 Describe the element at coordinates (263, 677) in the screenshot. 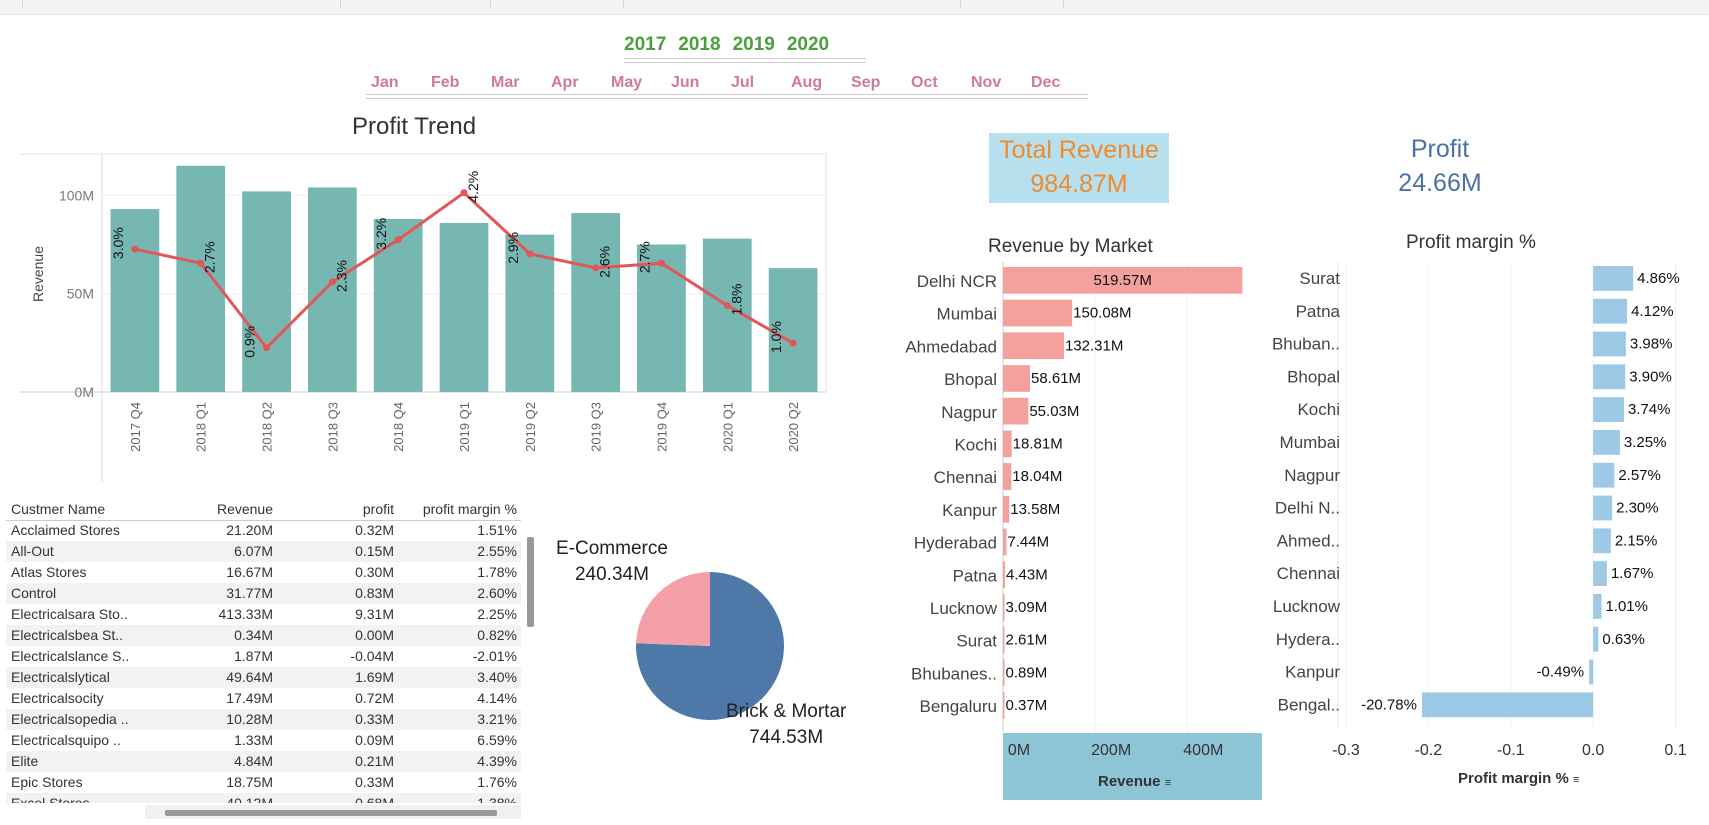

I see `table-row: Electricalslytical 49.64M 1.69M 3.40%` at that location.